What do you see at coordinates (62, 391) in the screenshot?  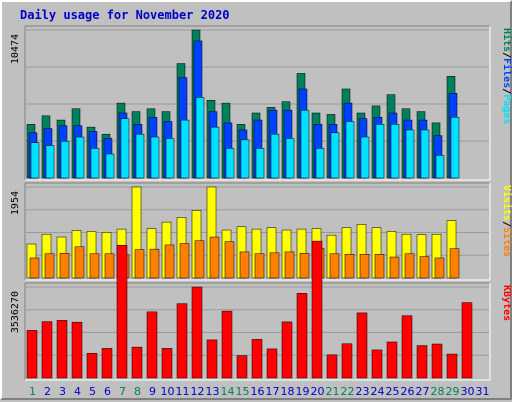 I see `x-tick-label-day-3: 3` at bounding box center [62, 391].